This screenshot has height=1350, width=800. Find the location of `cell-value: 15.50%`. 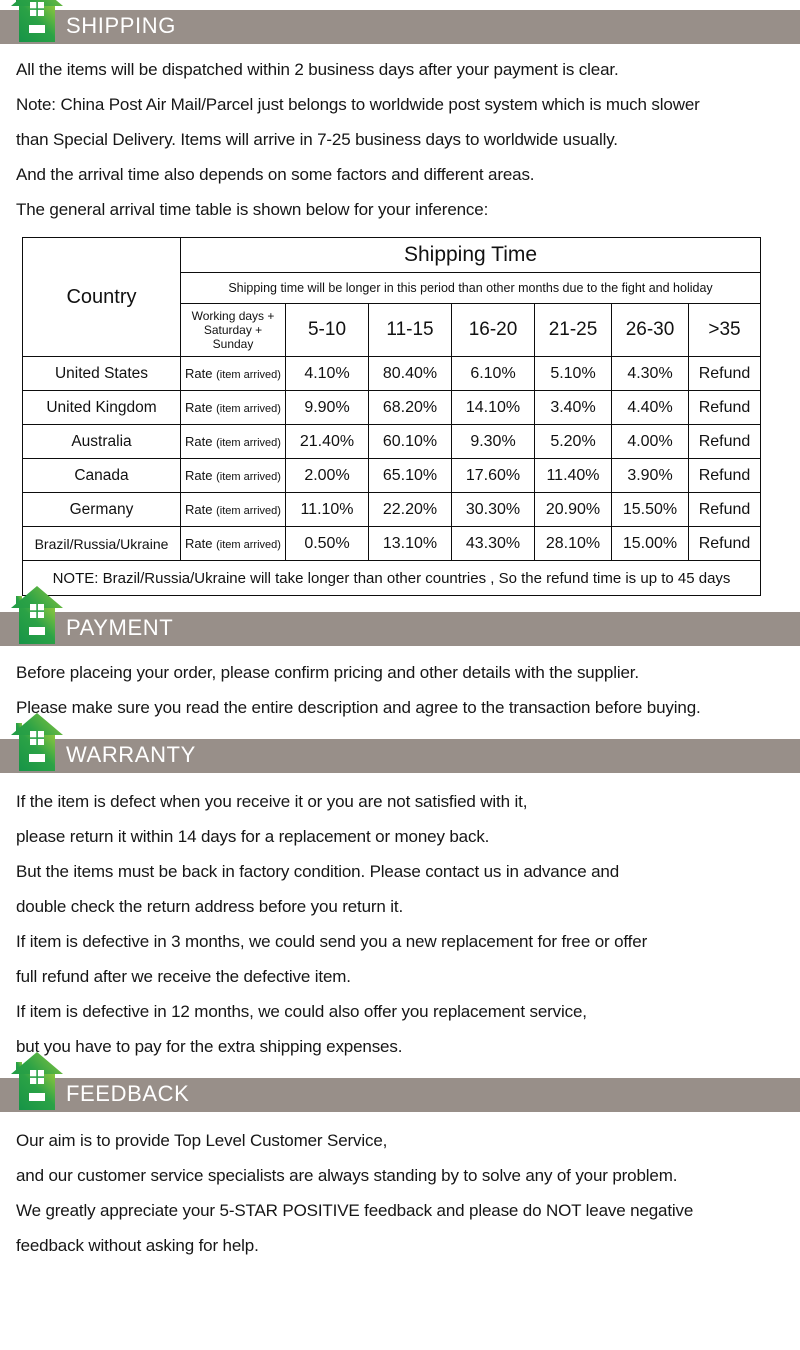

cell-value: 15.50% is located at coordinates (650, 509).